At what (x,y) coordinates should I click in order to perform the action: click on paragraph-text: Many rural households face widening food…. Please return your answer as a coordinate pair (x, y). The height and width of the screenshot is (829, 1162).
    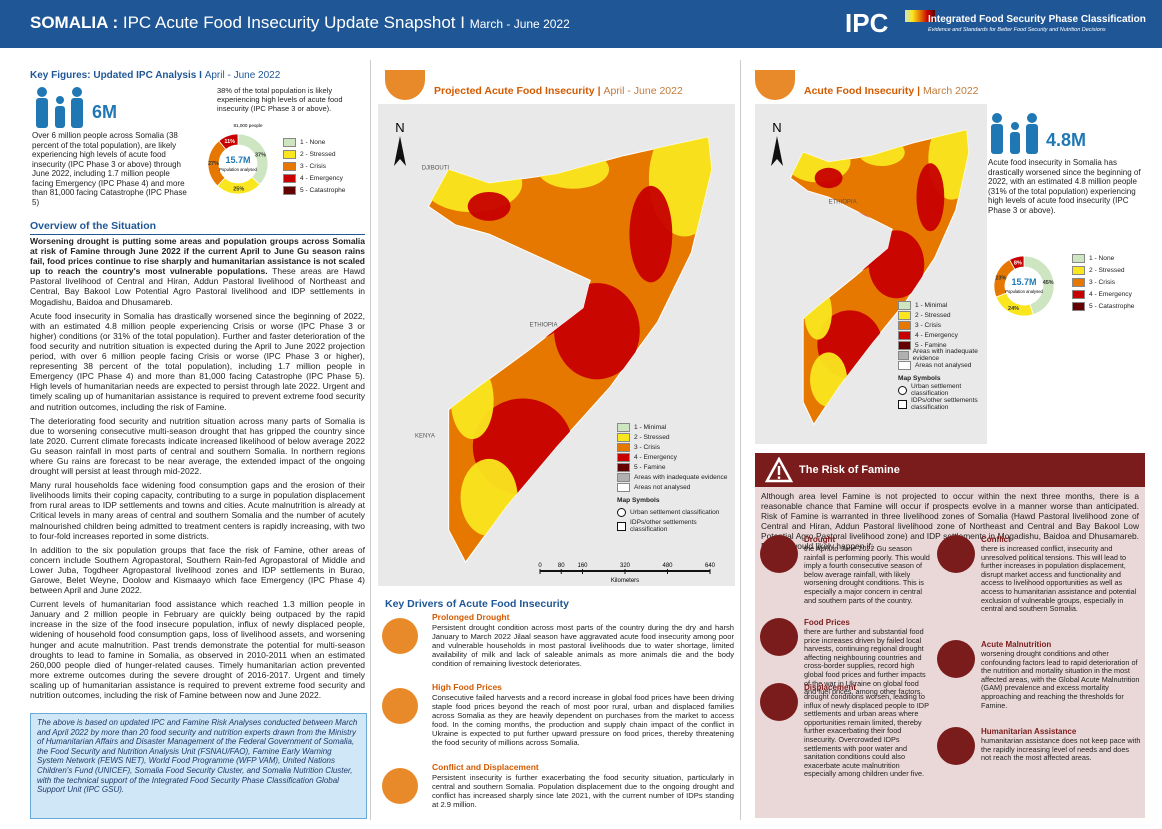
    Looking at the image, I should click on (197, 510).